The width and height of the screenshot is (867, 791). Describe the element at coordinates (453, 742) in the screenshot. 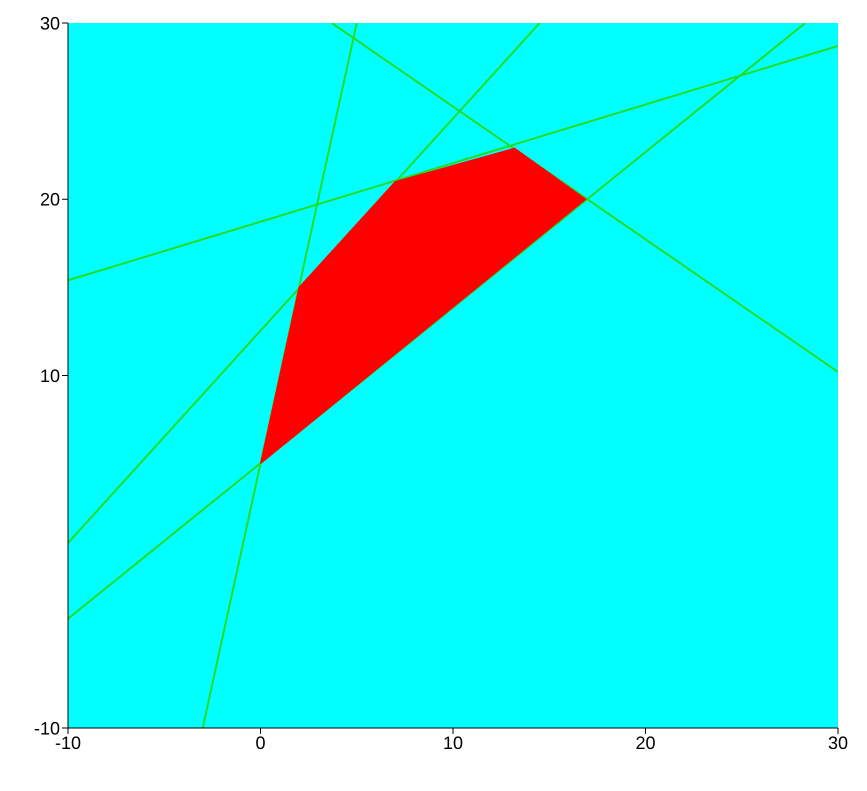

I see `x-tick-label: 10` at that location.